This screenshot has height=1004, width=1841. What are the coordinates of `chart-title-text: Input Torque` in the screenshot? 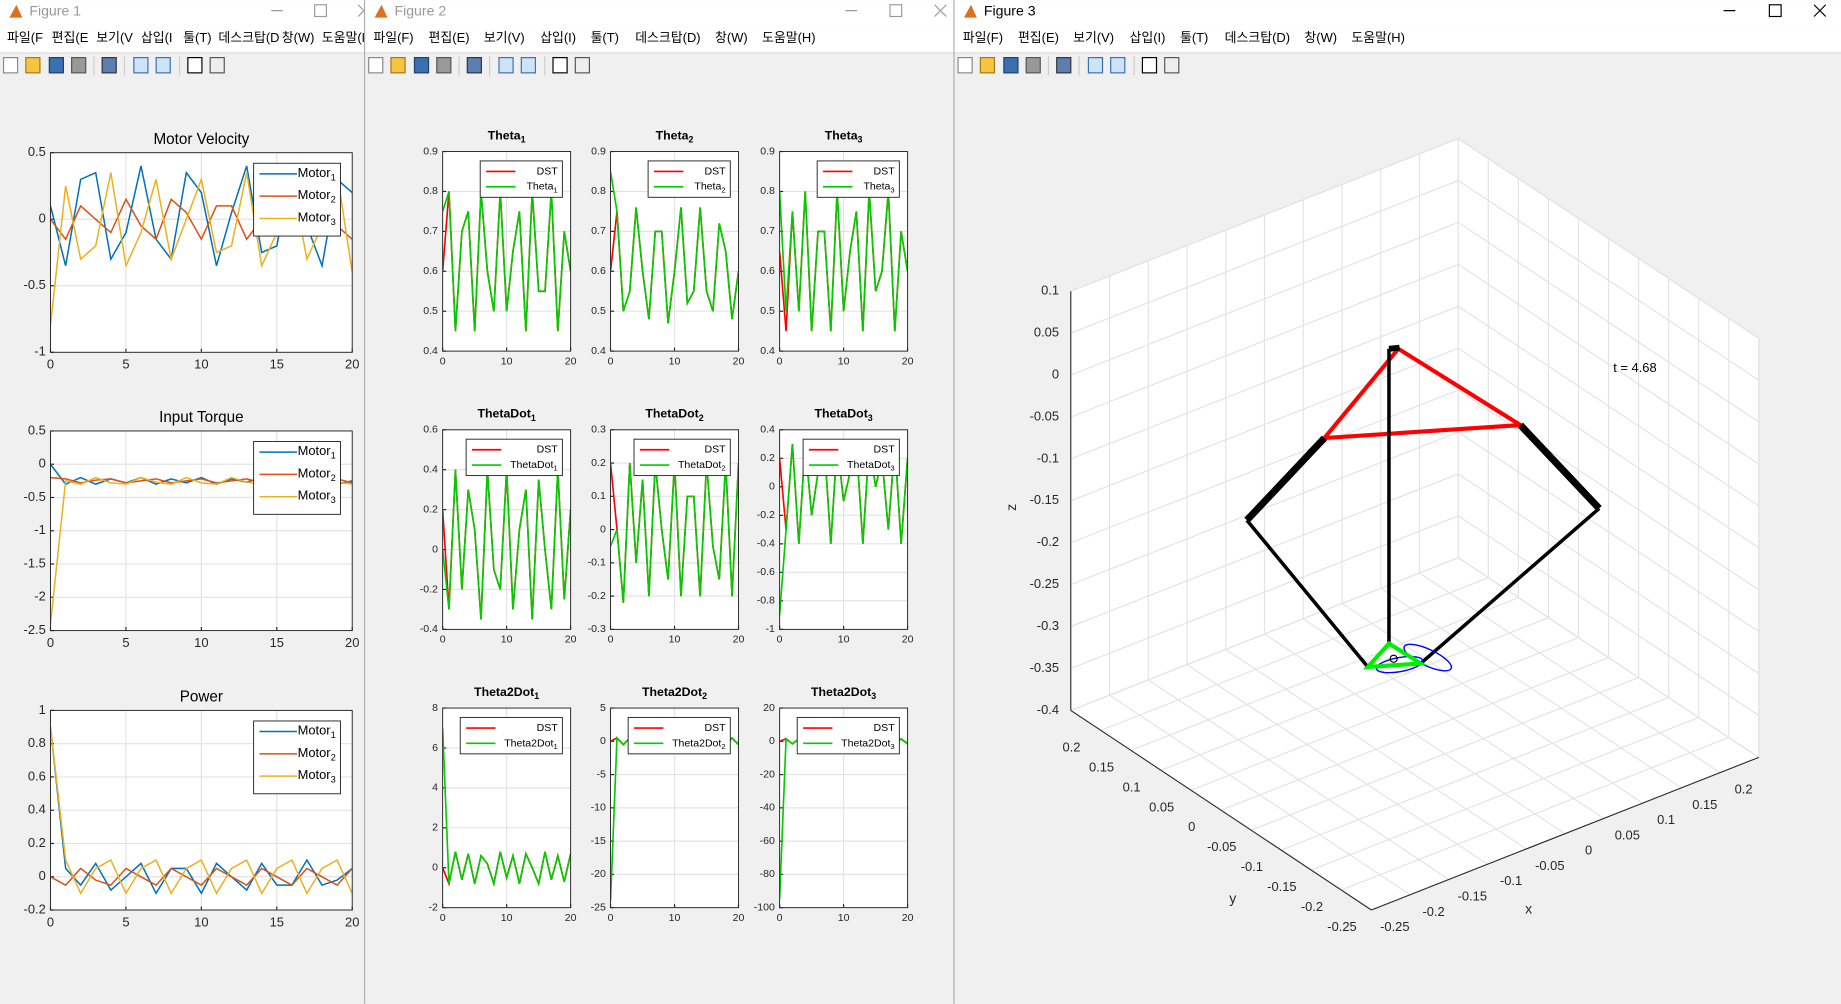 It's located at (201, 417).